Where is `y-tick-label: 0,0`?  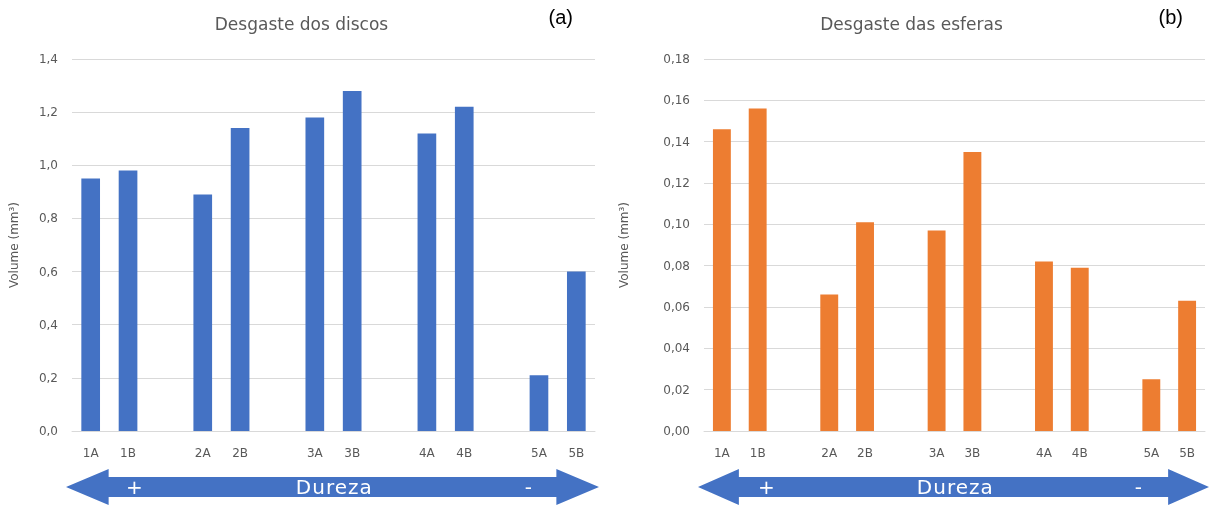
y-tick-label: 0,0 is located at coordinates (48, 431).